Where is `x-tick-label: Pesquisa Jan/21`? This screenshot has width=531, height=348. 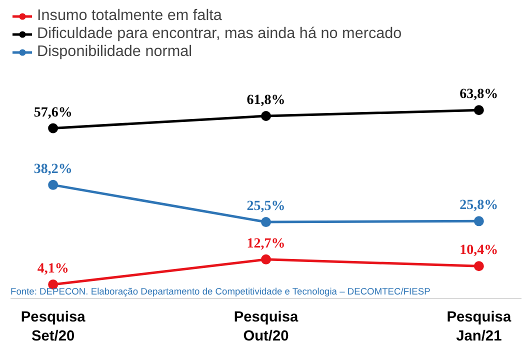 x-tick-label: Pesquisa Jan/21 is located at coordinates (479, 327).